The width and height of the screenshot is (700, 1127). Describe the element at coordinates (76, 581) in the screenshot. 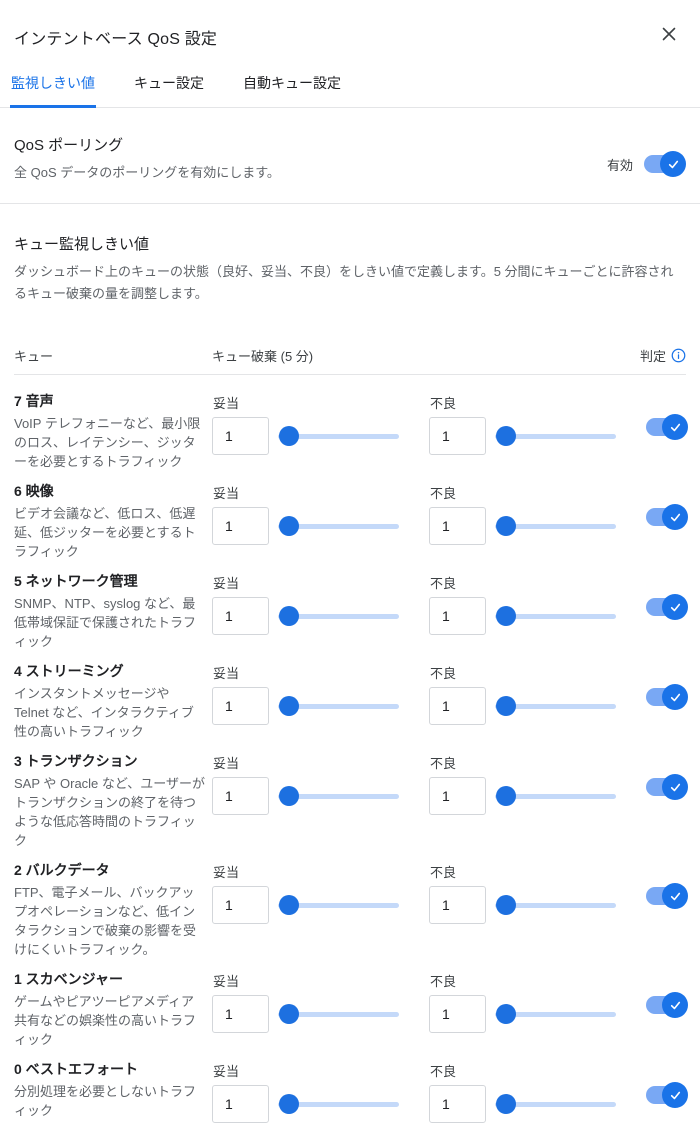

I see `queue-name: 5 ネットワーク管理` at that location.